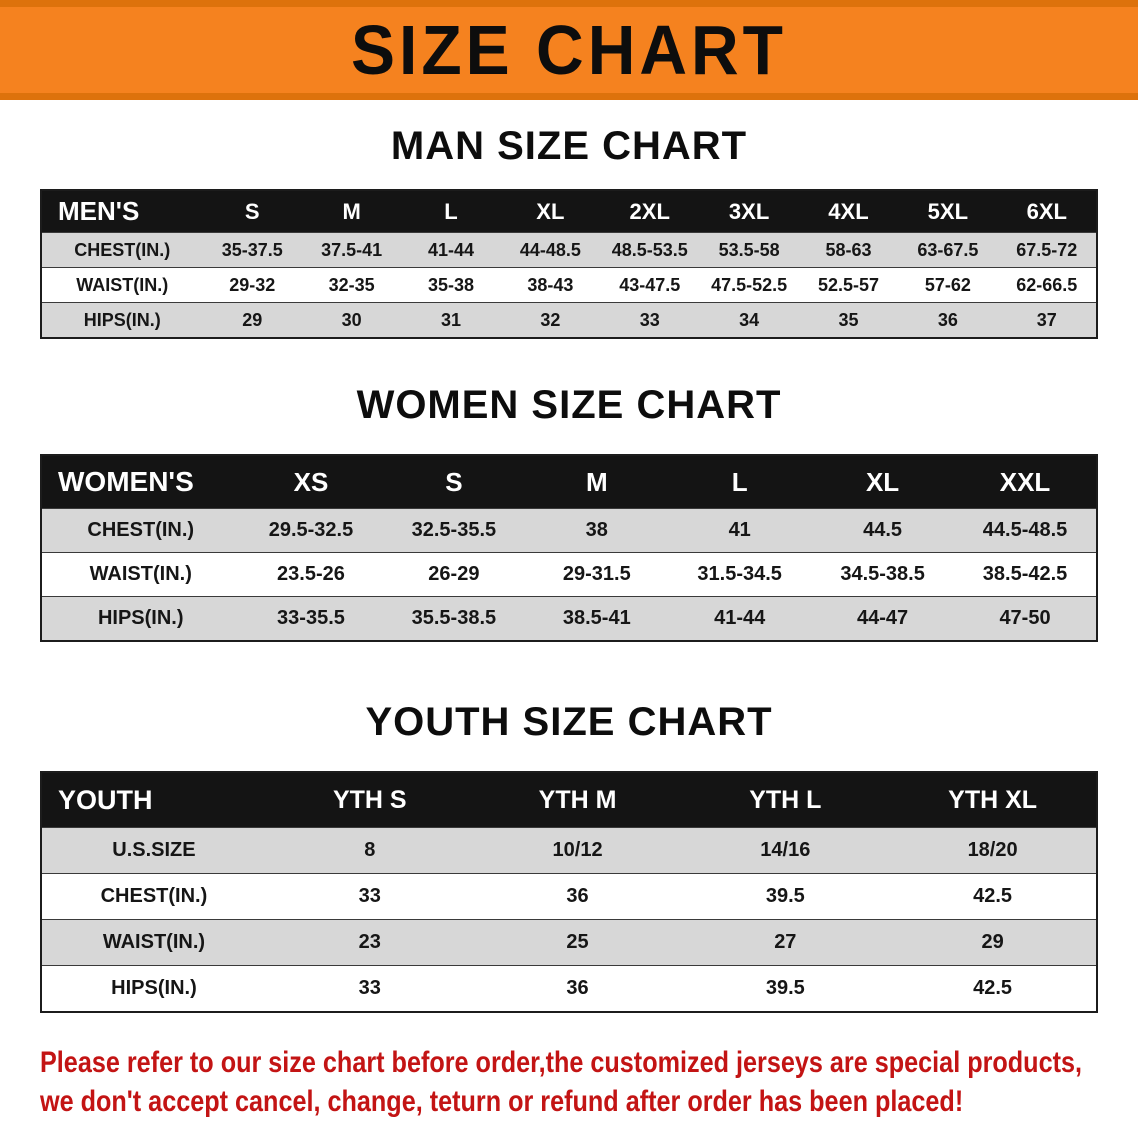 The width and height of the screenshot is (1138, 1132). I want to click on women-header-row: WOMEN'S XS S M L XL XXL, so click(569, 482).